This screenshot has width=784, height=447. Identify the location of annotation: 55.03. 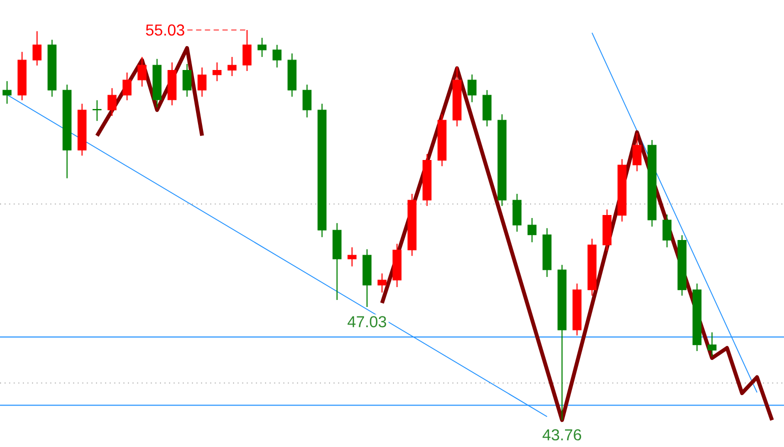
(165, 30).